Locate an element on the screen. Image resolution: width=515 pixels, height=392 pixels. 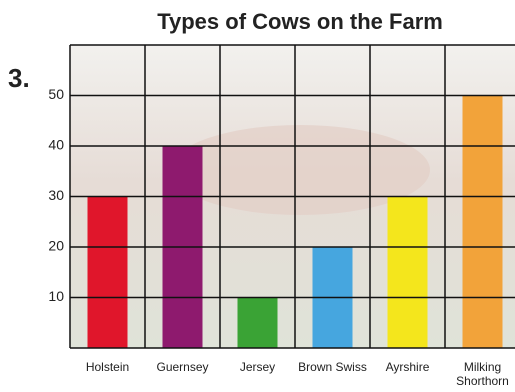
x-tick-label: Jersey is located at coordinates (257, 367).